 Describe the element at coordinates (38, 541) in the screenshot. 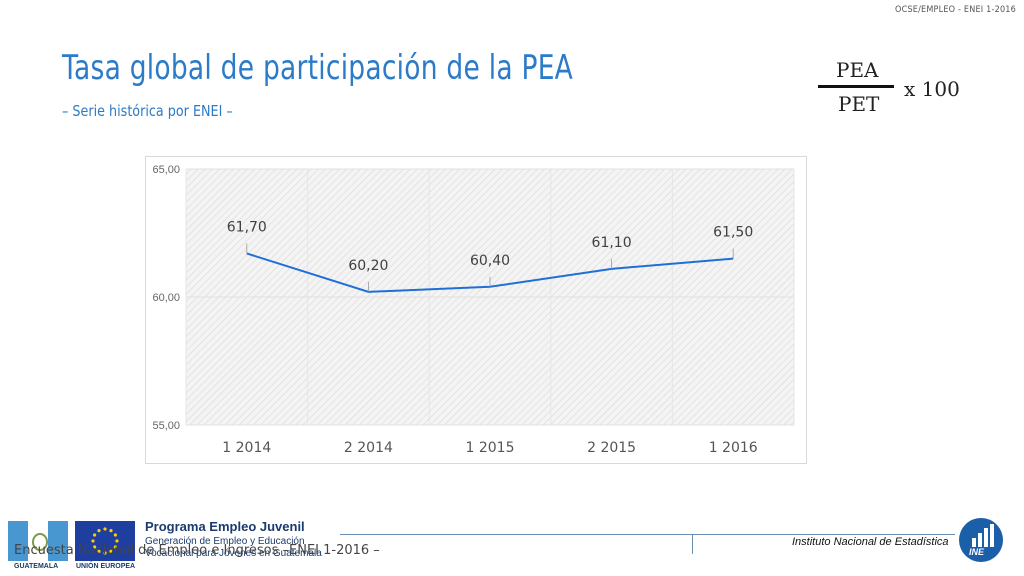

I see `guatemala-flag-icon` at that location.